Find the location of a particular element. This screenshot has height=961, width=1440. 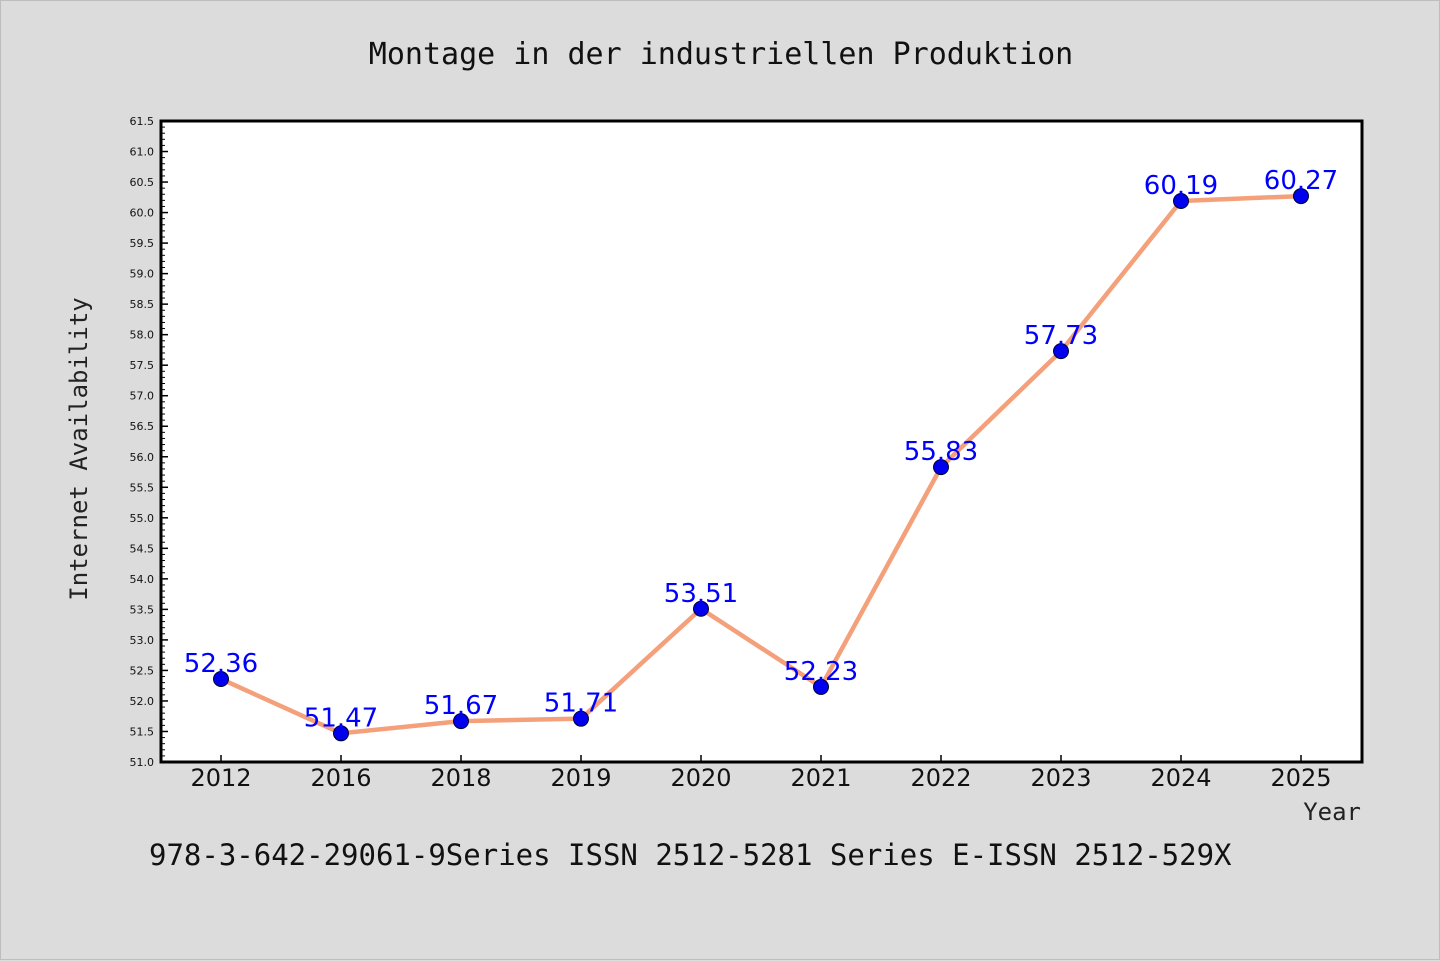

y-tick-label: 55.5 is located at coordinates (142, 487).